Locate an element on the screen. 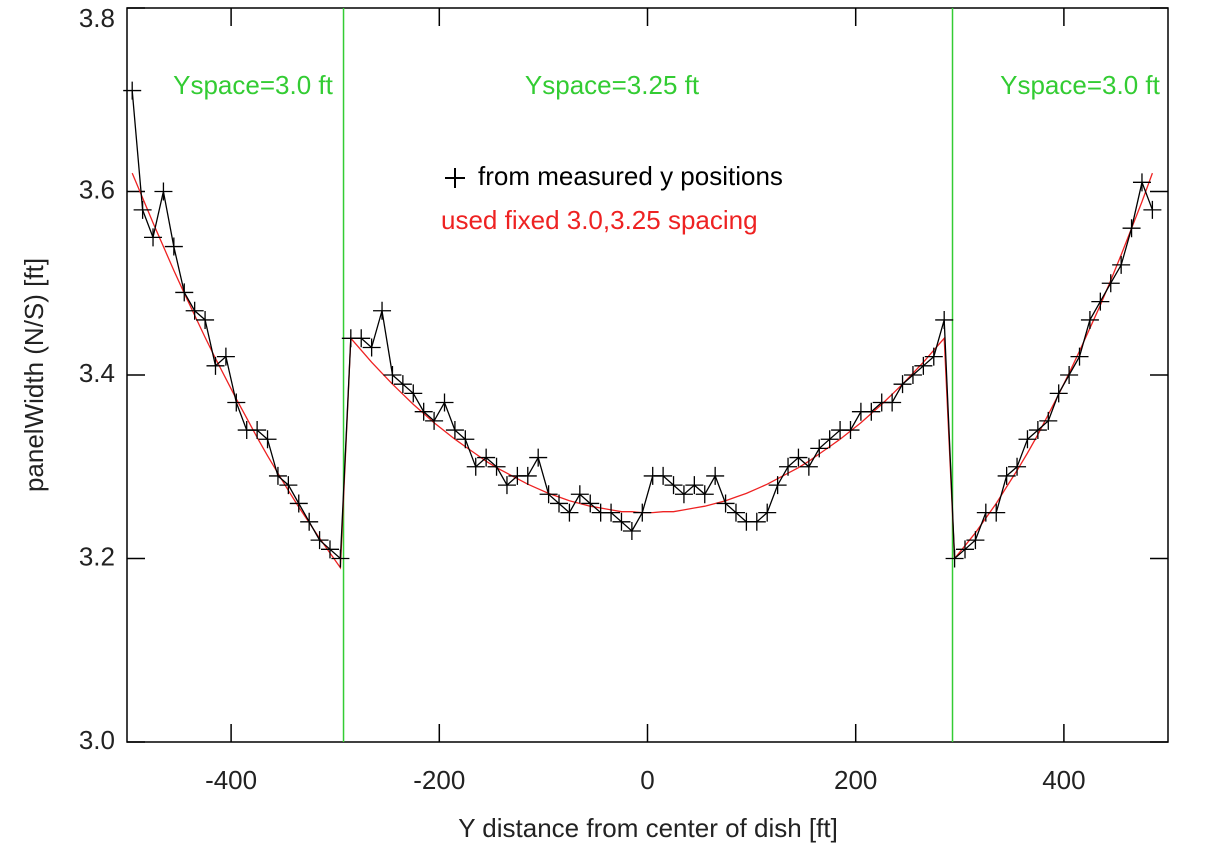 The image size is (1209, 858). x-tick-label: -200 is located at coordinates (439, 780).